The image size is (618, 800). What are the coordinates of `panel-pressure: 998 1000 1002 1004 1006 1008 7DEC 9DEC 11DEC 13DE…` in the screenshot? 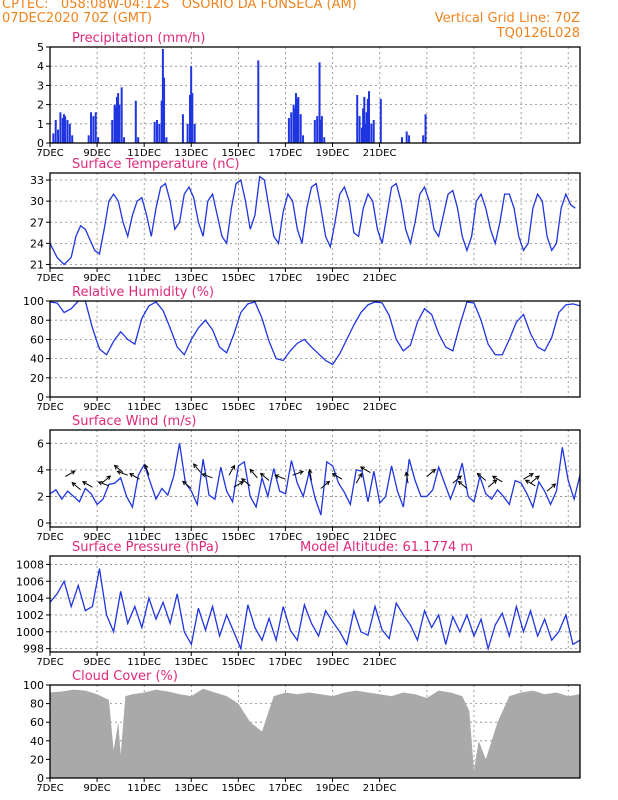 It's located at (298, 604).